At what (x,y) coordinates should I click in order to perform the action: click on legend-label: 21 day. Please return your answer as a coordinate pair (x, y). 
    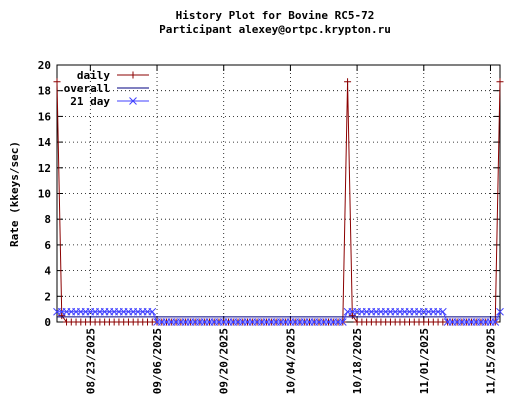
    Looking at the image, I should click on (90, 101).